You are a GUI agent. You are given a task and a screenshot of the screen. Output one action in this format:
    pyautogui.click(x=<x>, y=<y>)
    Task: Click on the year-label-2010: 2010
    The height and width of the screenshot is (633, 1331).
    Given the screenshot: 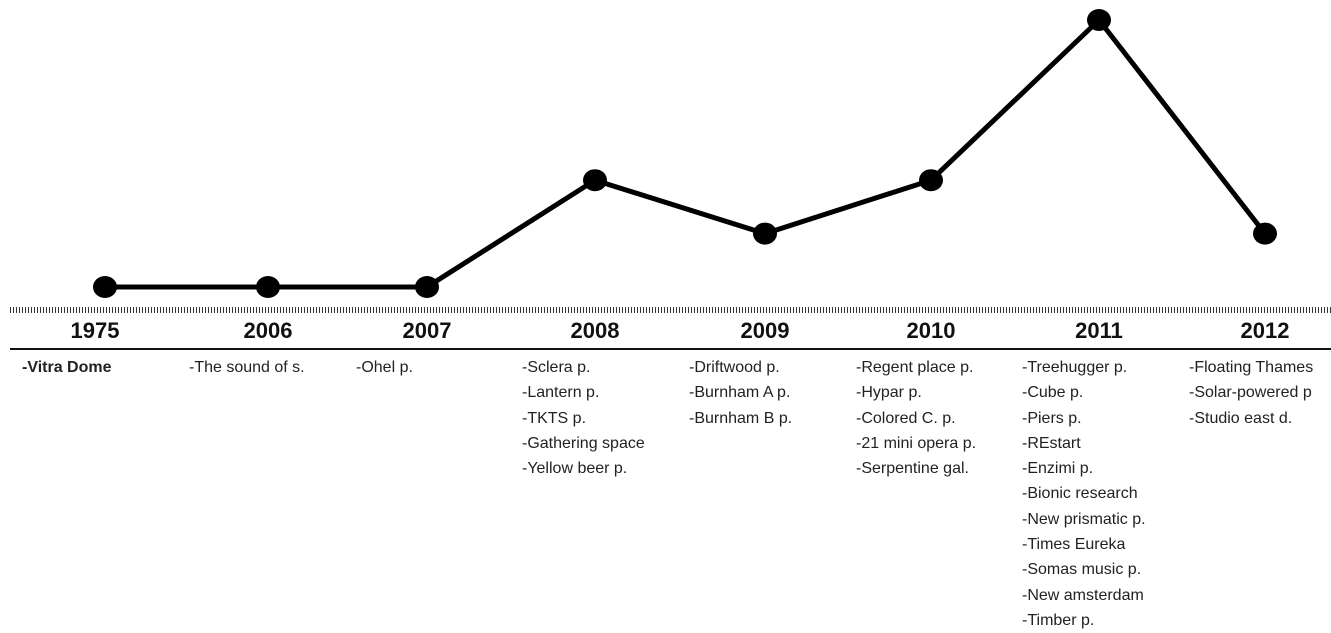 What is the action you would take?
    pyautogui.click(x=931, y=330)
    